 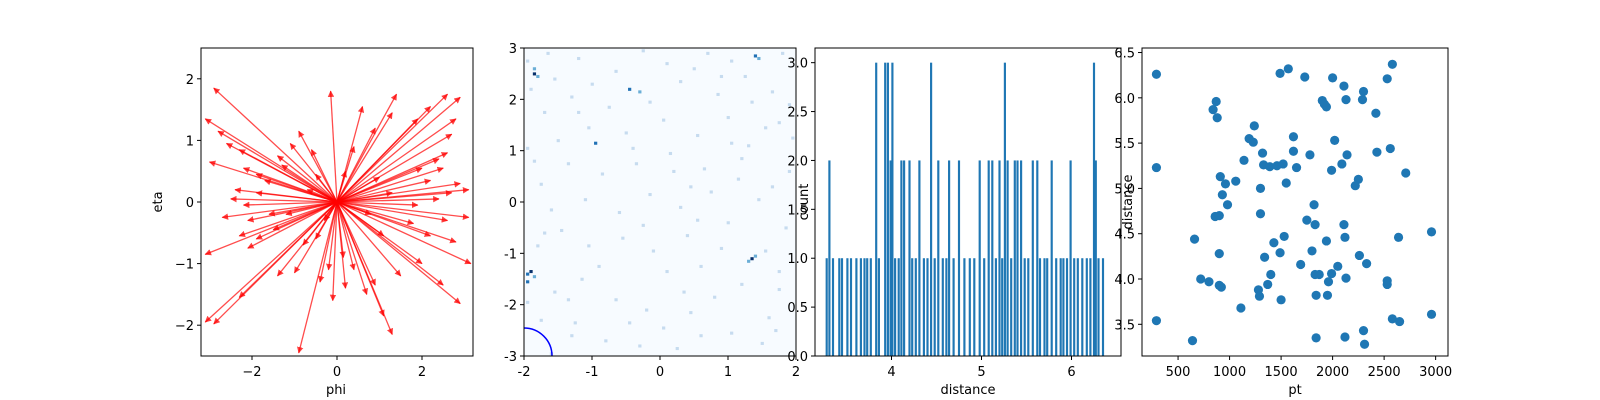 I want to click on histogram-bars, so click(x=965, y=209).